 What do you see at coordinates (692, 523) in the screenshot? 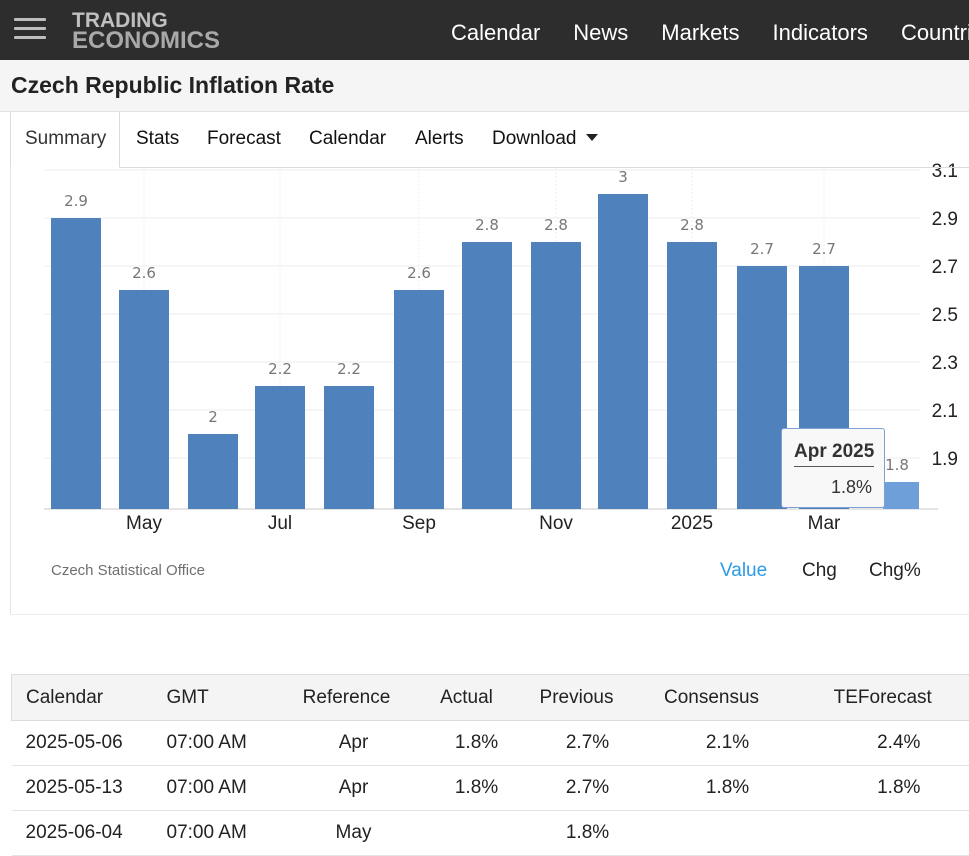
I see `x-tick-label: 2025` at bounding box center [692, 523].